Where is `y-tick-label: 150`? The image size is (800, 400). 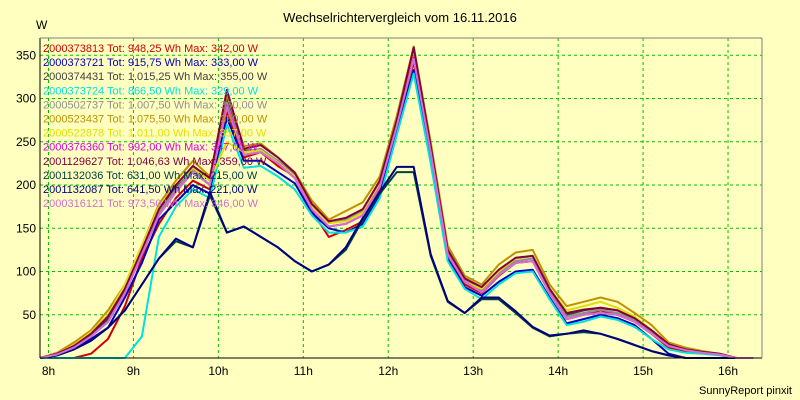 y-tick-label: 150 is located at coordinates (26, 228).